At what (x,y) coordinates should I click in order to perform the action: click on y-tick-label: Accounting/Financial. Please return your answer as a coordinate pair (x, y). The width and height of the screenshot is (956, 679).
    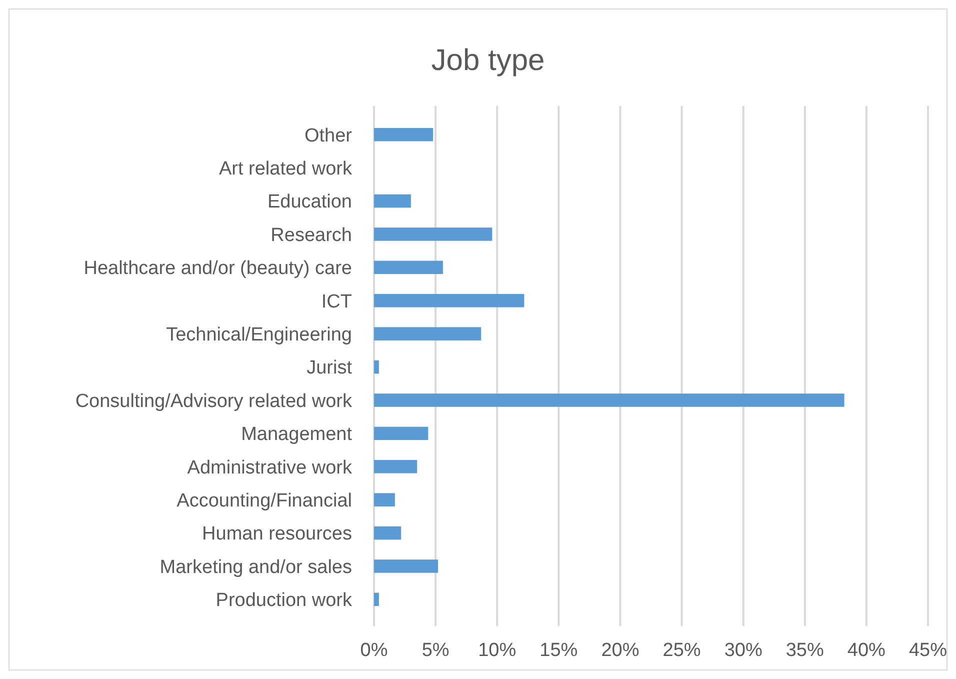
    Looking at the image, I should click on (264, 501).